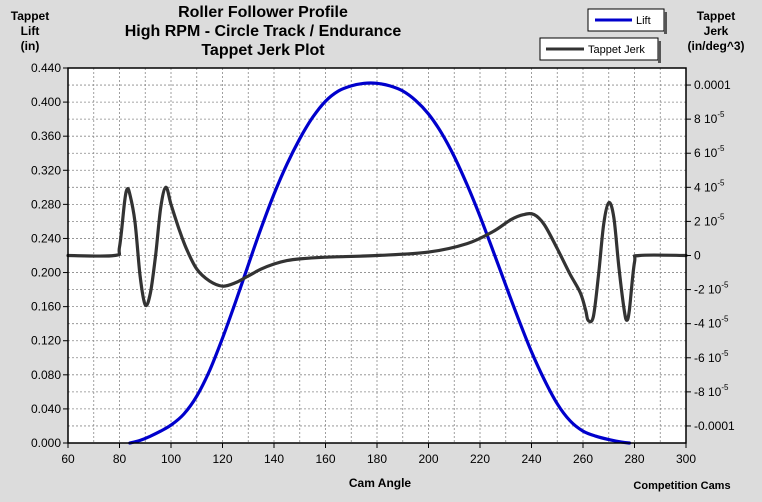 Image resolution: width=762 pixels, height=502 pixels. I want to click on x-tick-label: 280, so click(634, 459).